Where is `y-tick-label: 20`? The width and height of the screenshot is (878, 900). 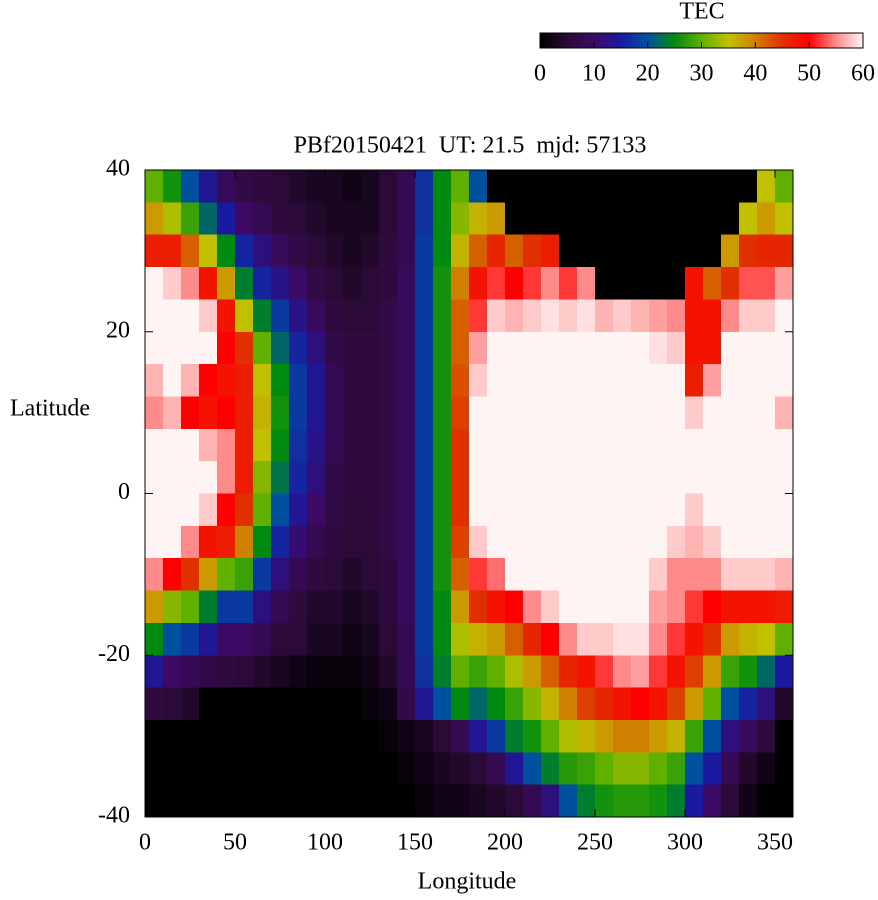
y-tick-label: 20 is located at coordinates (118, 330).